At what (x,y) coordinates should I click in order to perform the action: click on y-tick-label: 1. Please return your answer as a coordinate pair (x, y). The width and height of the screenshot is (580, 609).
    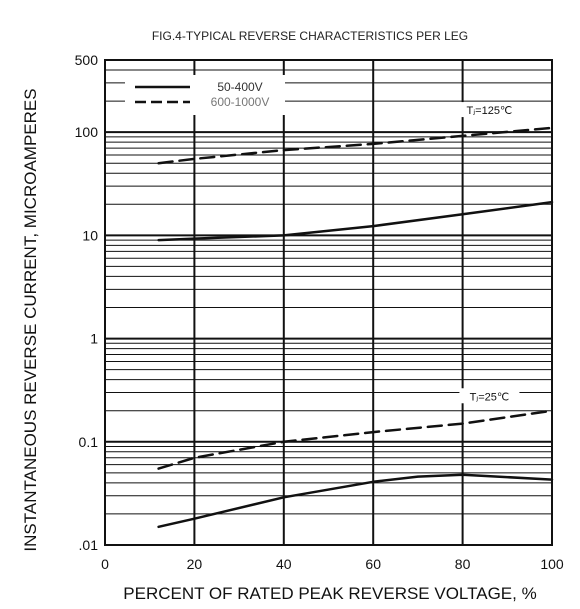
    Looking at the image, I should click on (94, 339).